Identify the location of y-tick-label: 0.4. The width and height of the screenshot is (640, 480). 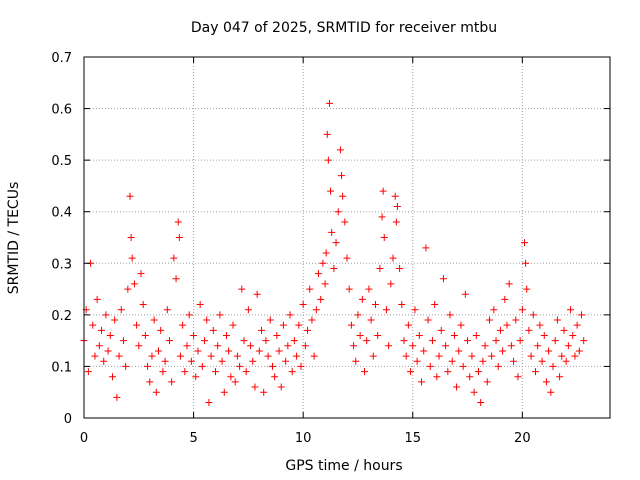
(61, 213).